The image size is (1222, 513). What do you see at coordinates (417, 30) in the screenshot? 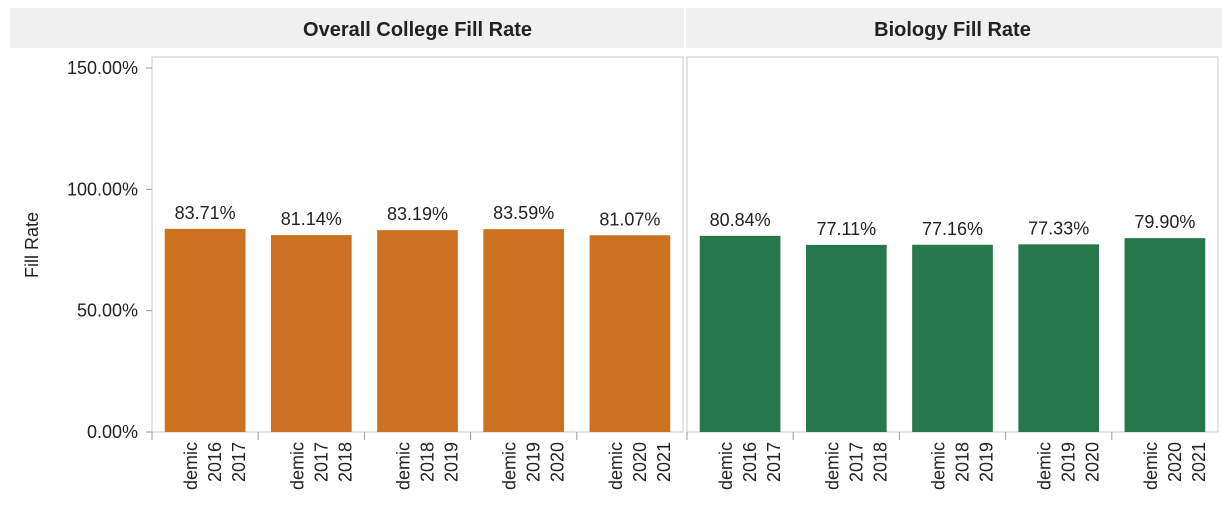
I see `panel-title: Overall College Fill Rate` at bounding box center [417, 30].